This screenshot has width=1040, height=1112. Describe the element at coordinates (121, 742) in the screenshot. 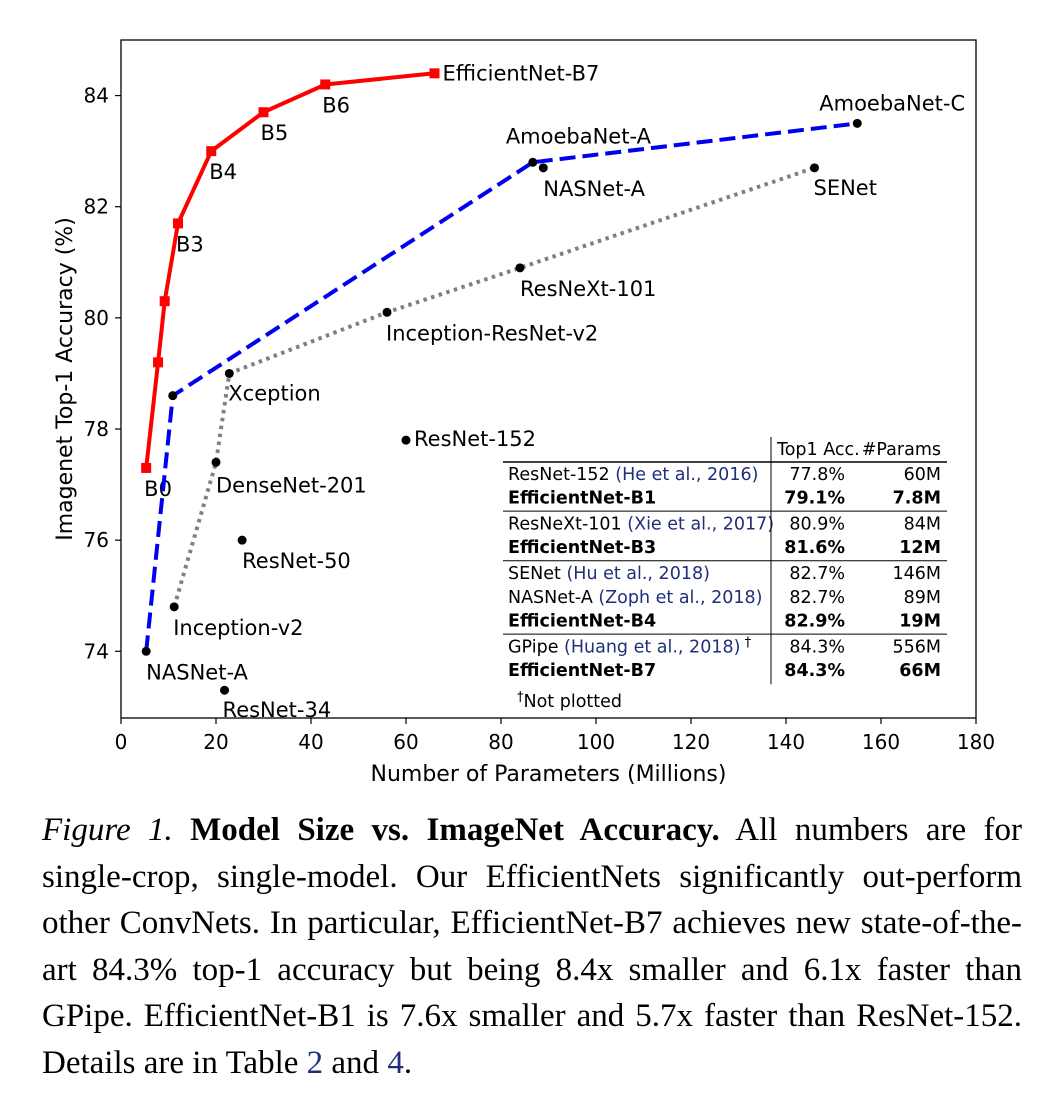

I see `x-tick-label: 0` at that location.